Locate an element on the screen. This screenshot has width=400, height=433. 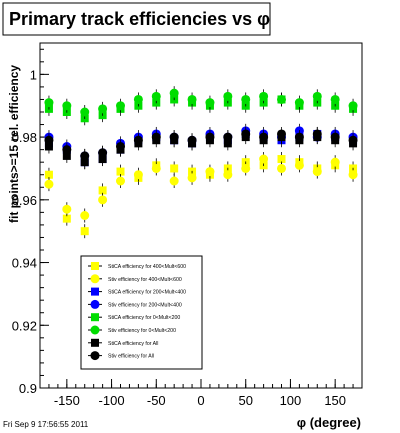
legend-entry: StiCA efficiency for All is located at coordinates (123, 342).